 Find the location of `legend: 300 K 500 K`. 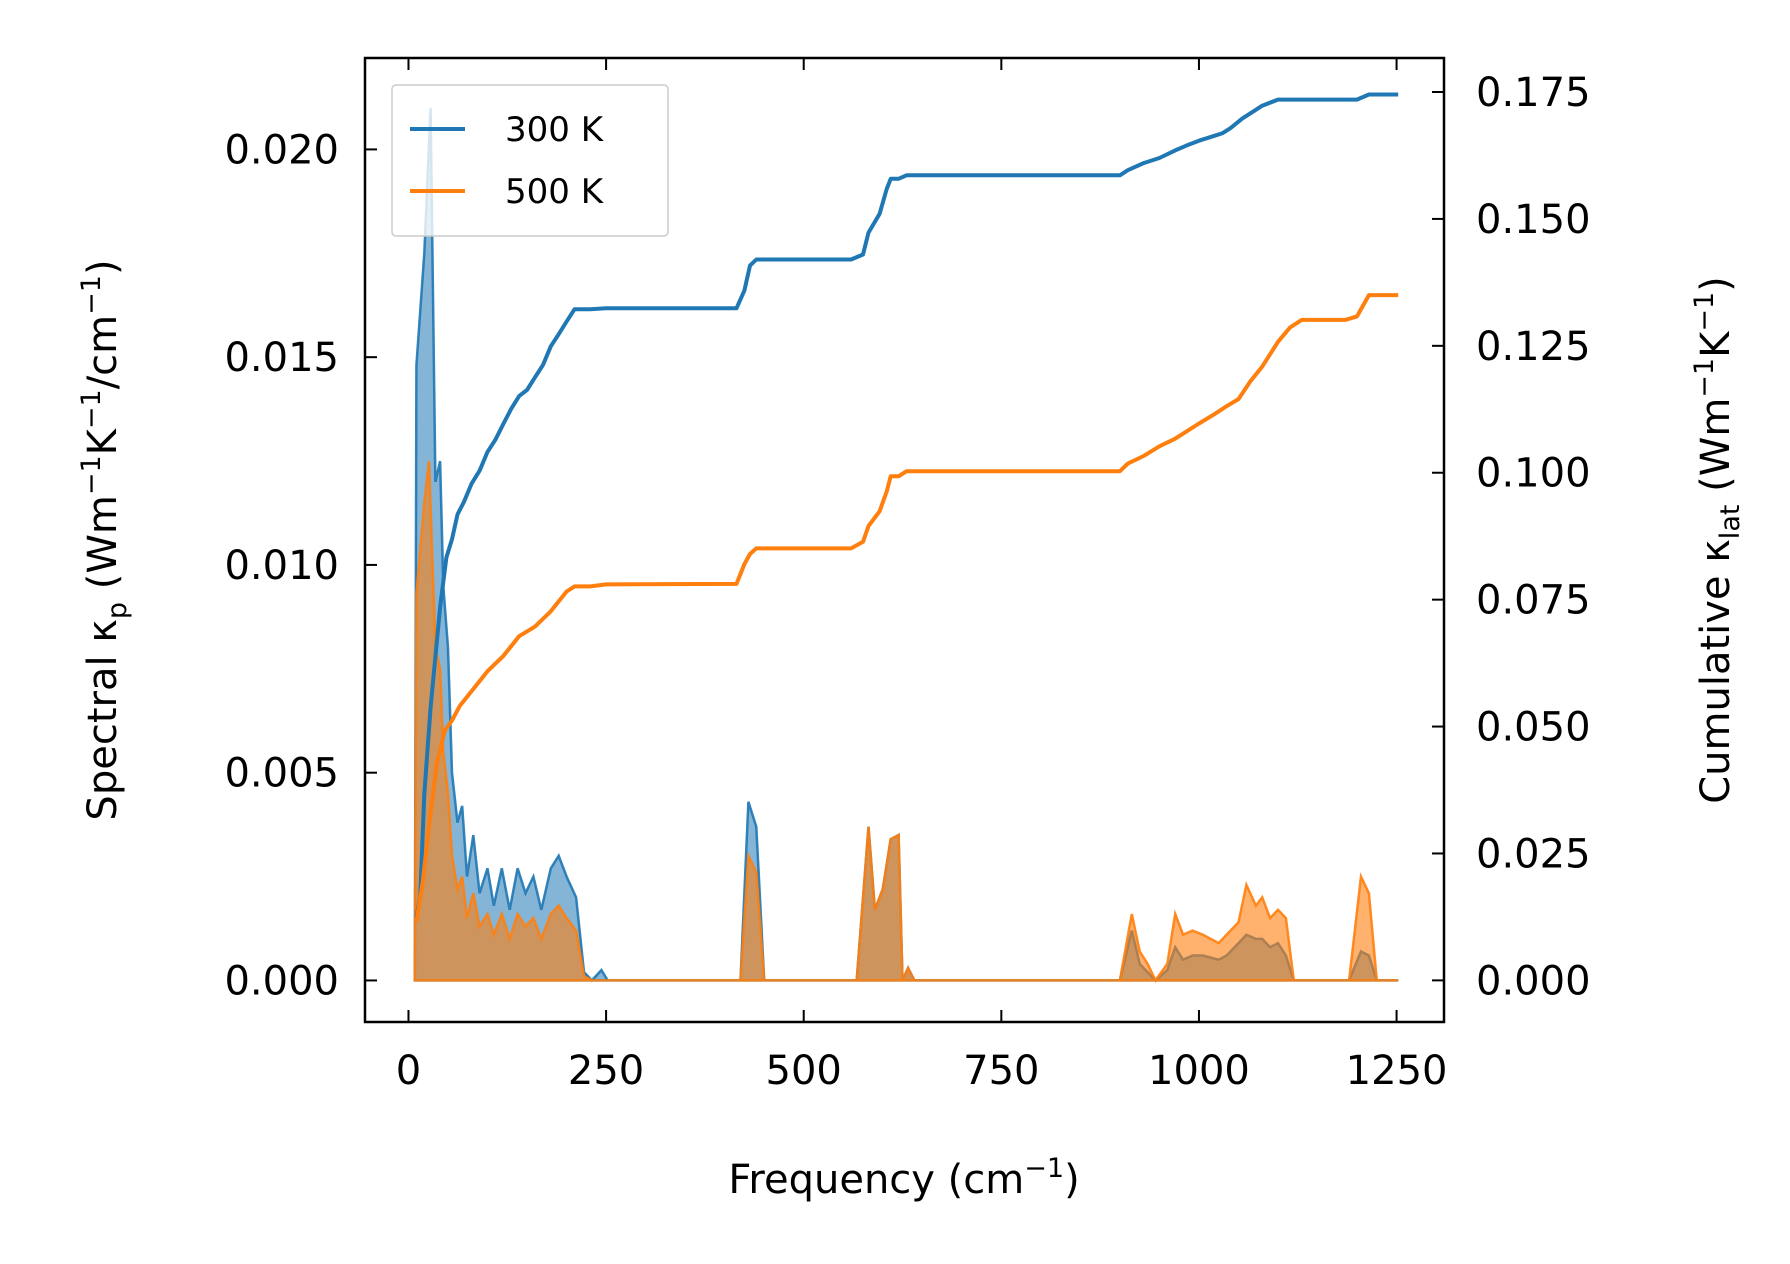

legend: 300 K 500 K is located at coordinates (530, 160).